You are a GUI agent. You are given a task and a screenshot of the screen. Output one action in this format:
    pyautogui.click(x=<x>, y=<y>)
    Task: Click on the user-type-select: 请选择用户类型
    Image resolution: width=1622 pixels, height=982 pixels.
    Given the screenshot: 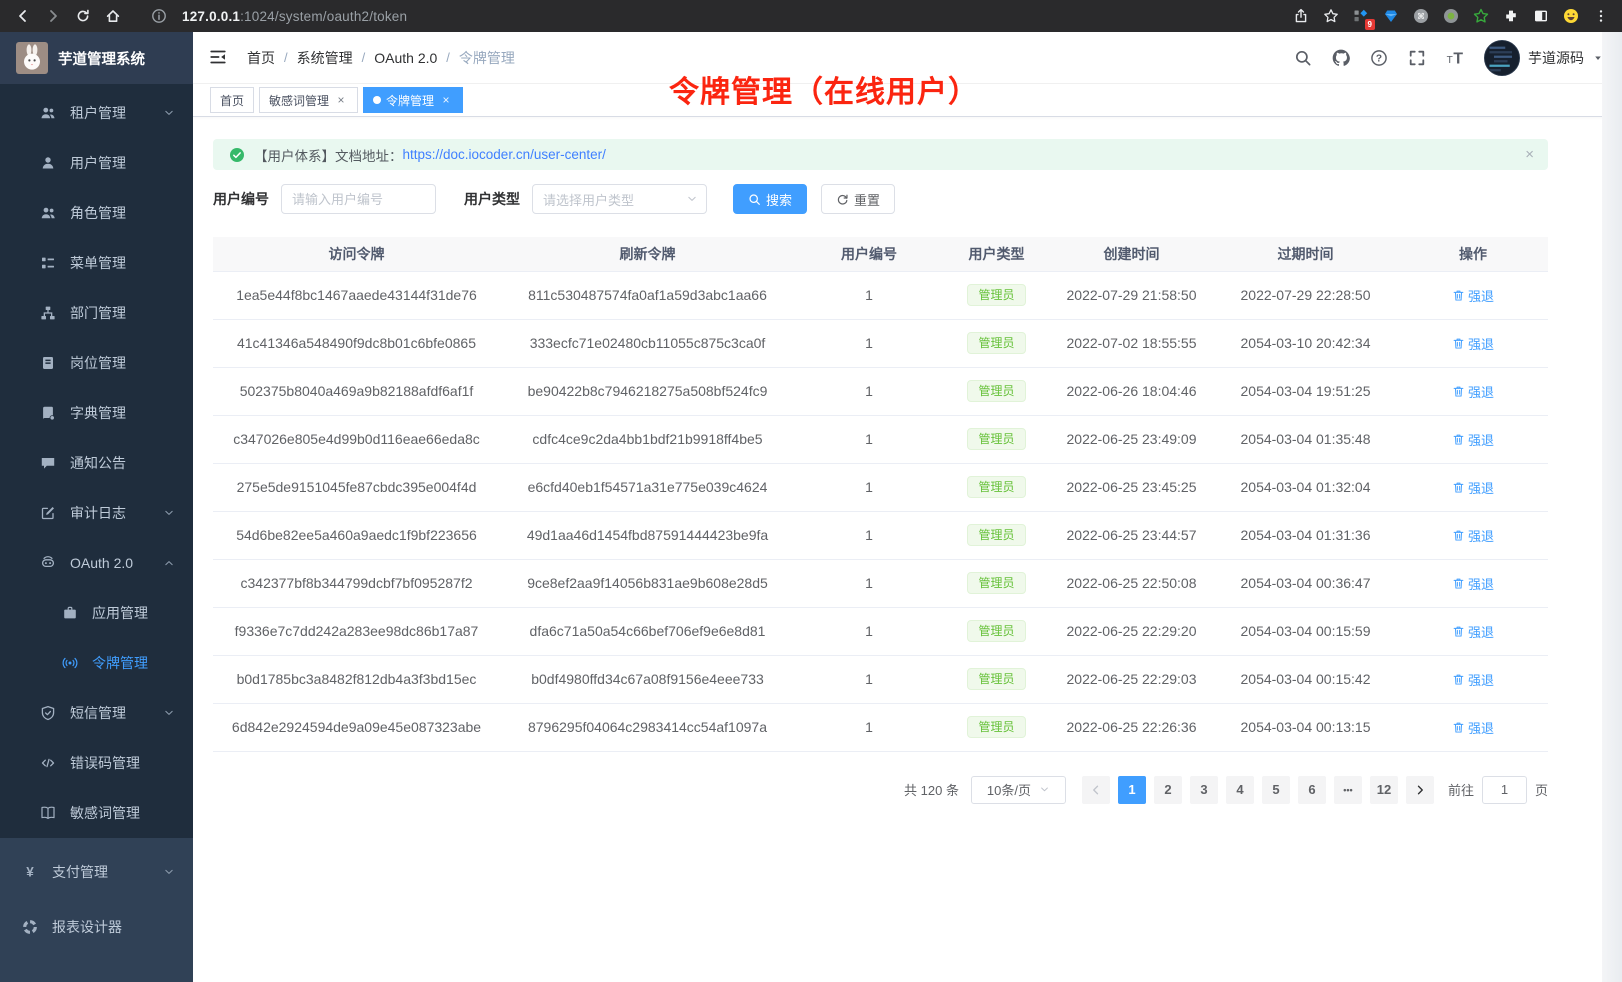 What is the action you would take?
    pyautogui.click(x=619, y=199)
    